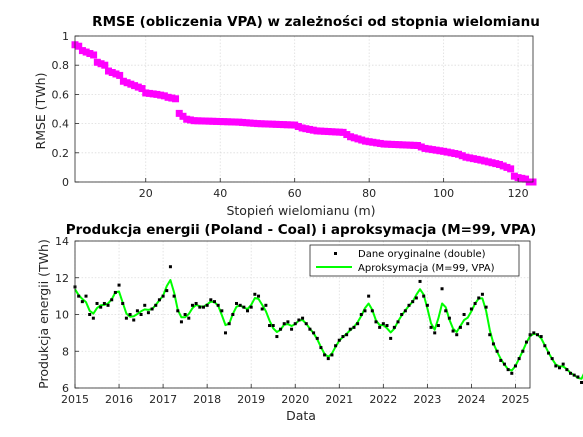 Image resolution: width=583 pixels, height=437 pixels. Describe the element at coordinates (422, 254) in the screenshot. I see `legend-label-original: Dane oryginalne (double)` at that location.